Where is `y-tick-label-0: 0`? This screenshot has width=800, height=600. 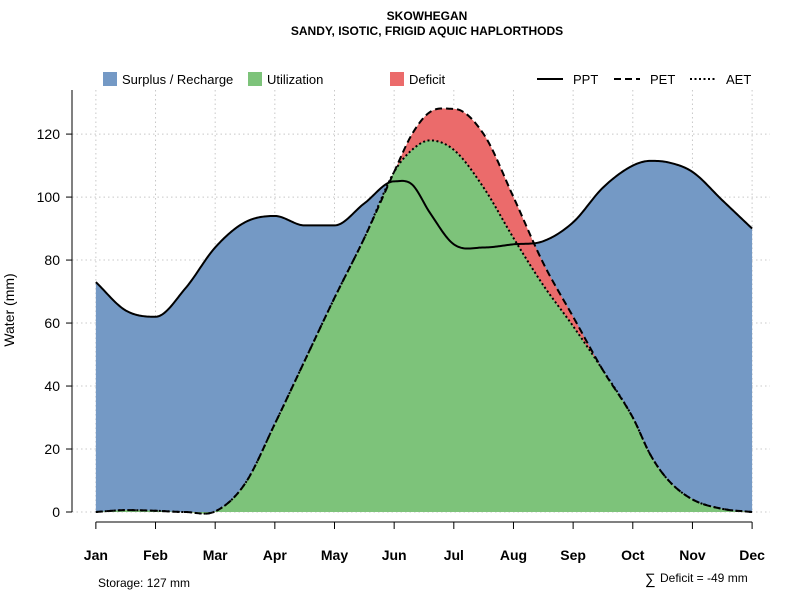 y-tick-label-0: 0 is located at coordinates (56, 512).